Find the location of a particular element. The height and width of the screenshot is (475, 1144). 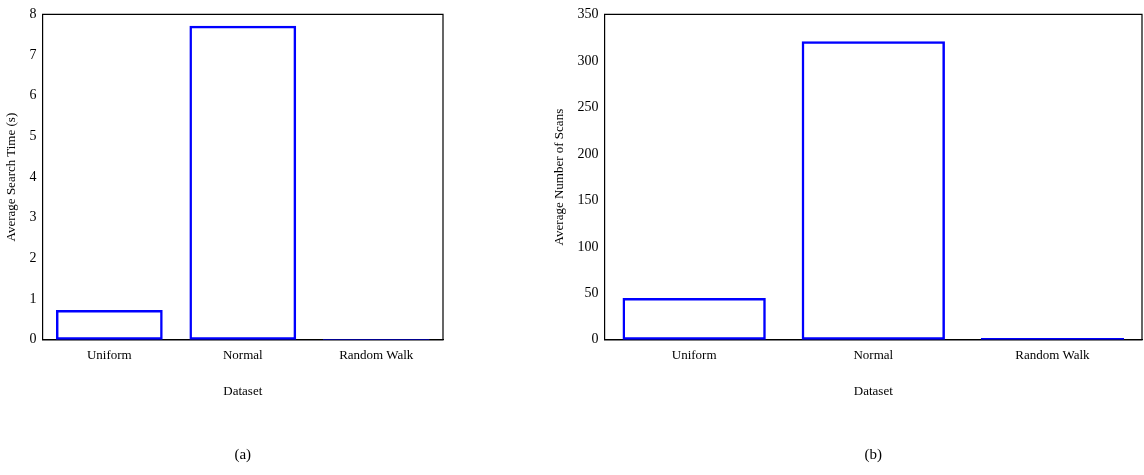

y-tick-label: 3 is located at coordinates (33, 217).